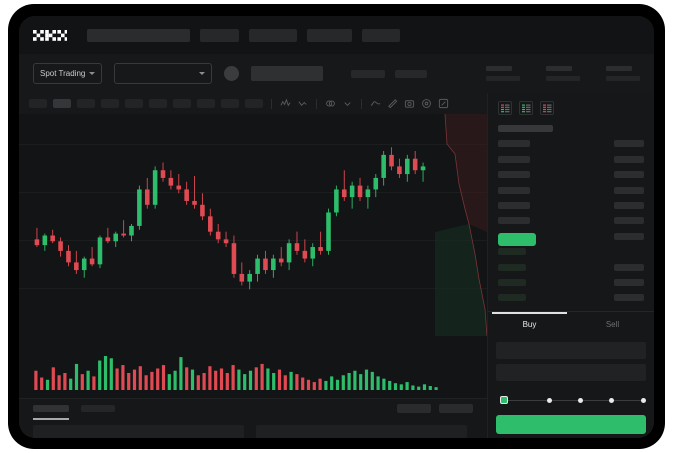 The image size is (673, 453). What do you see at coordinates (74, 408) in the screenshot?
I see `orders-panel-tabs` at bounding box center [74, 408].